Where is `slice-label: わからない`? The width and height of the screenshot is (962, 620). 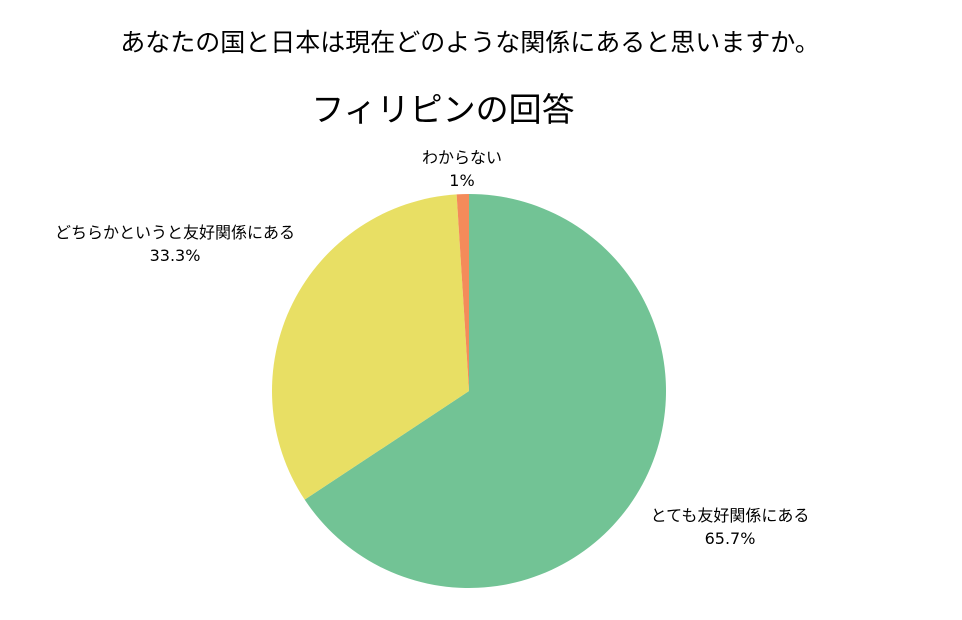
slice-label: わからない is located at coordinates (462, 157).